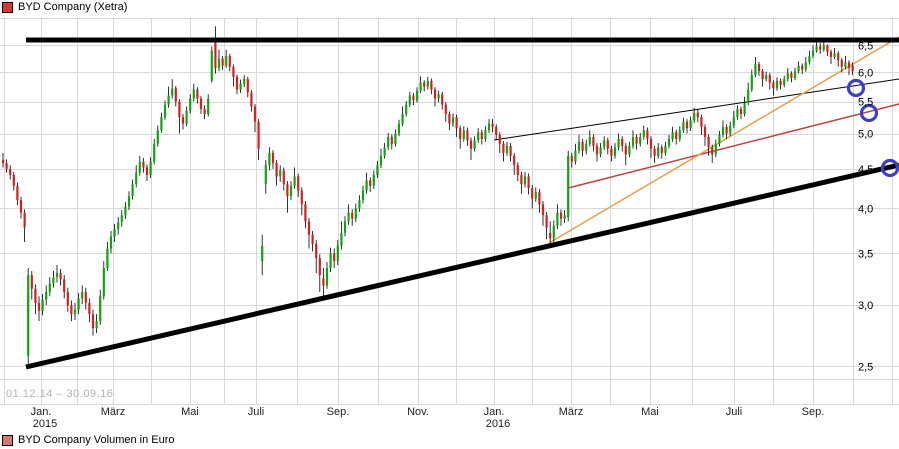 The image size is (899, 449). What do you see at coordinates (856, 88) in the screenshot?
I see `breakout-marker-circle` at bounding box center [856, 88].